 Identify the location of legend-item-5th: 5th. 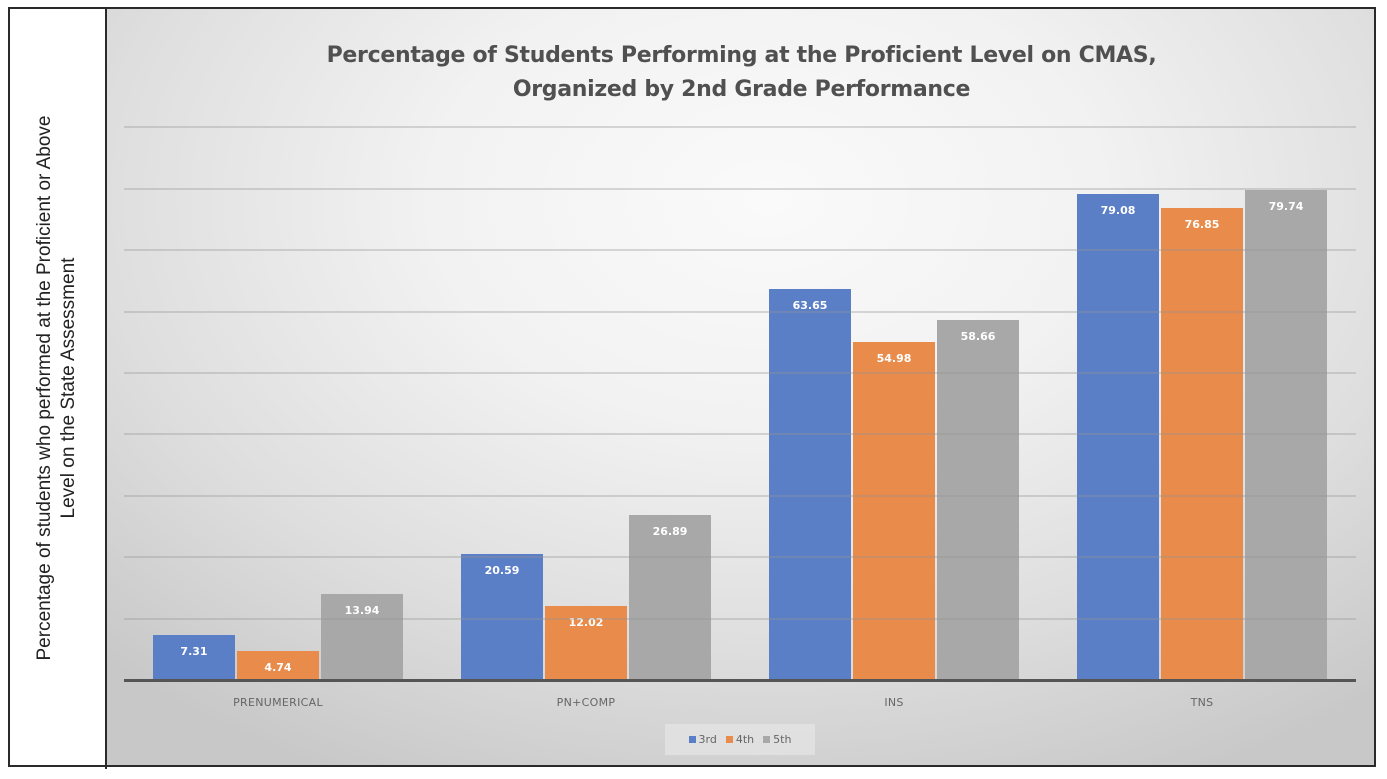
(777, 739).